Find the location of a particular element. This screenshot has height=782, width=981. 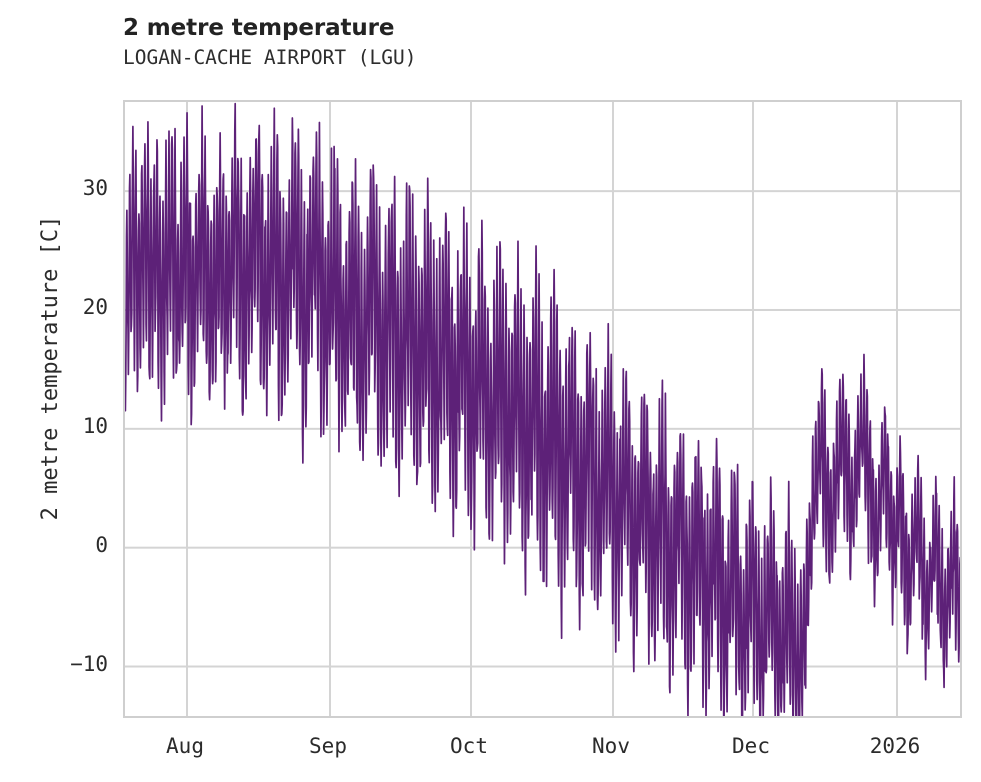

chart-subtitle: LOGAN-CACHE AIRPORT (LGU) is located at coordinates (270, 57).